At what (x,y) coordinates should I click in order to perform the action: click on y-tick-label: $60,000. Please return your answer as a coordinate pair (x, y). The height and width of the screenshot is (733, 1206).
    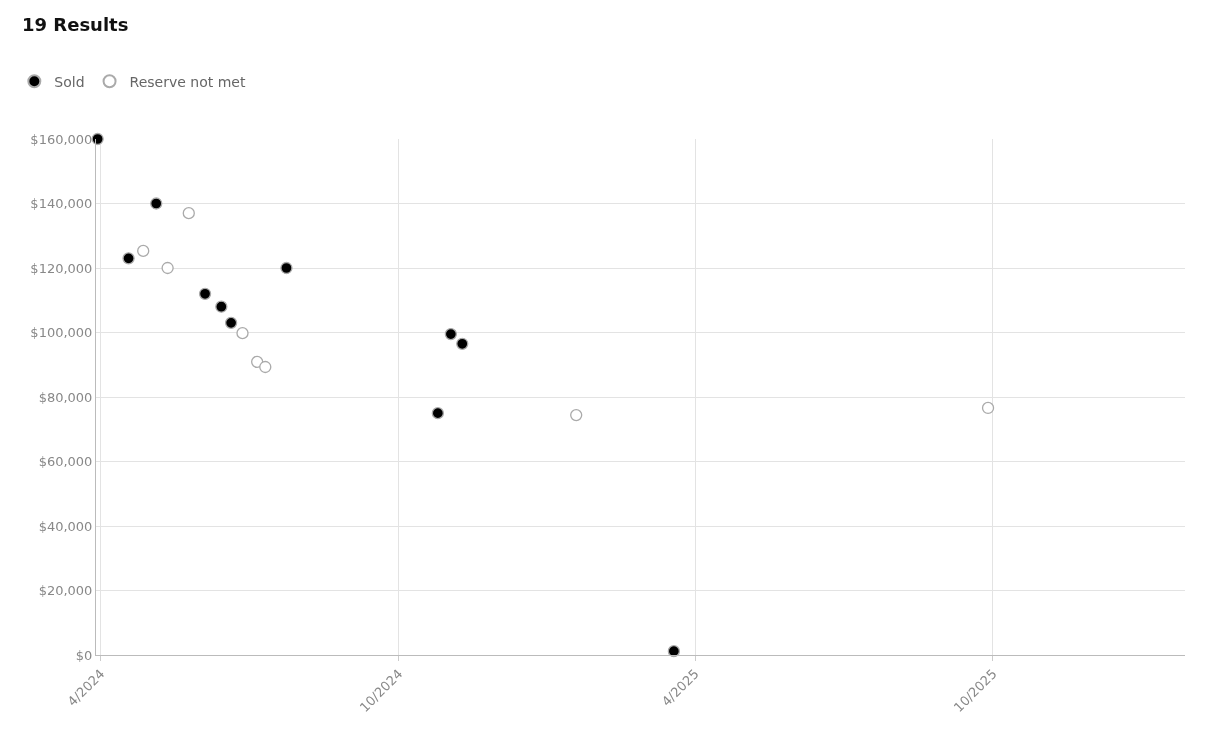
    Looking at the image, I should click on (65, 462).